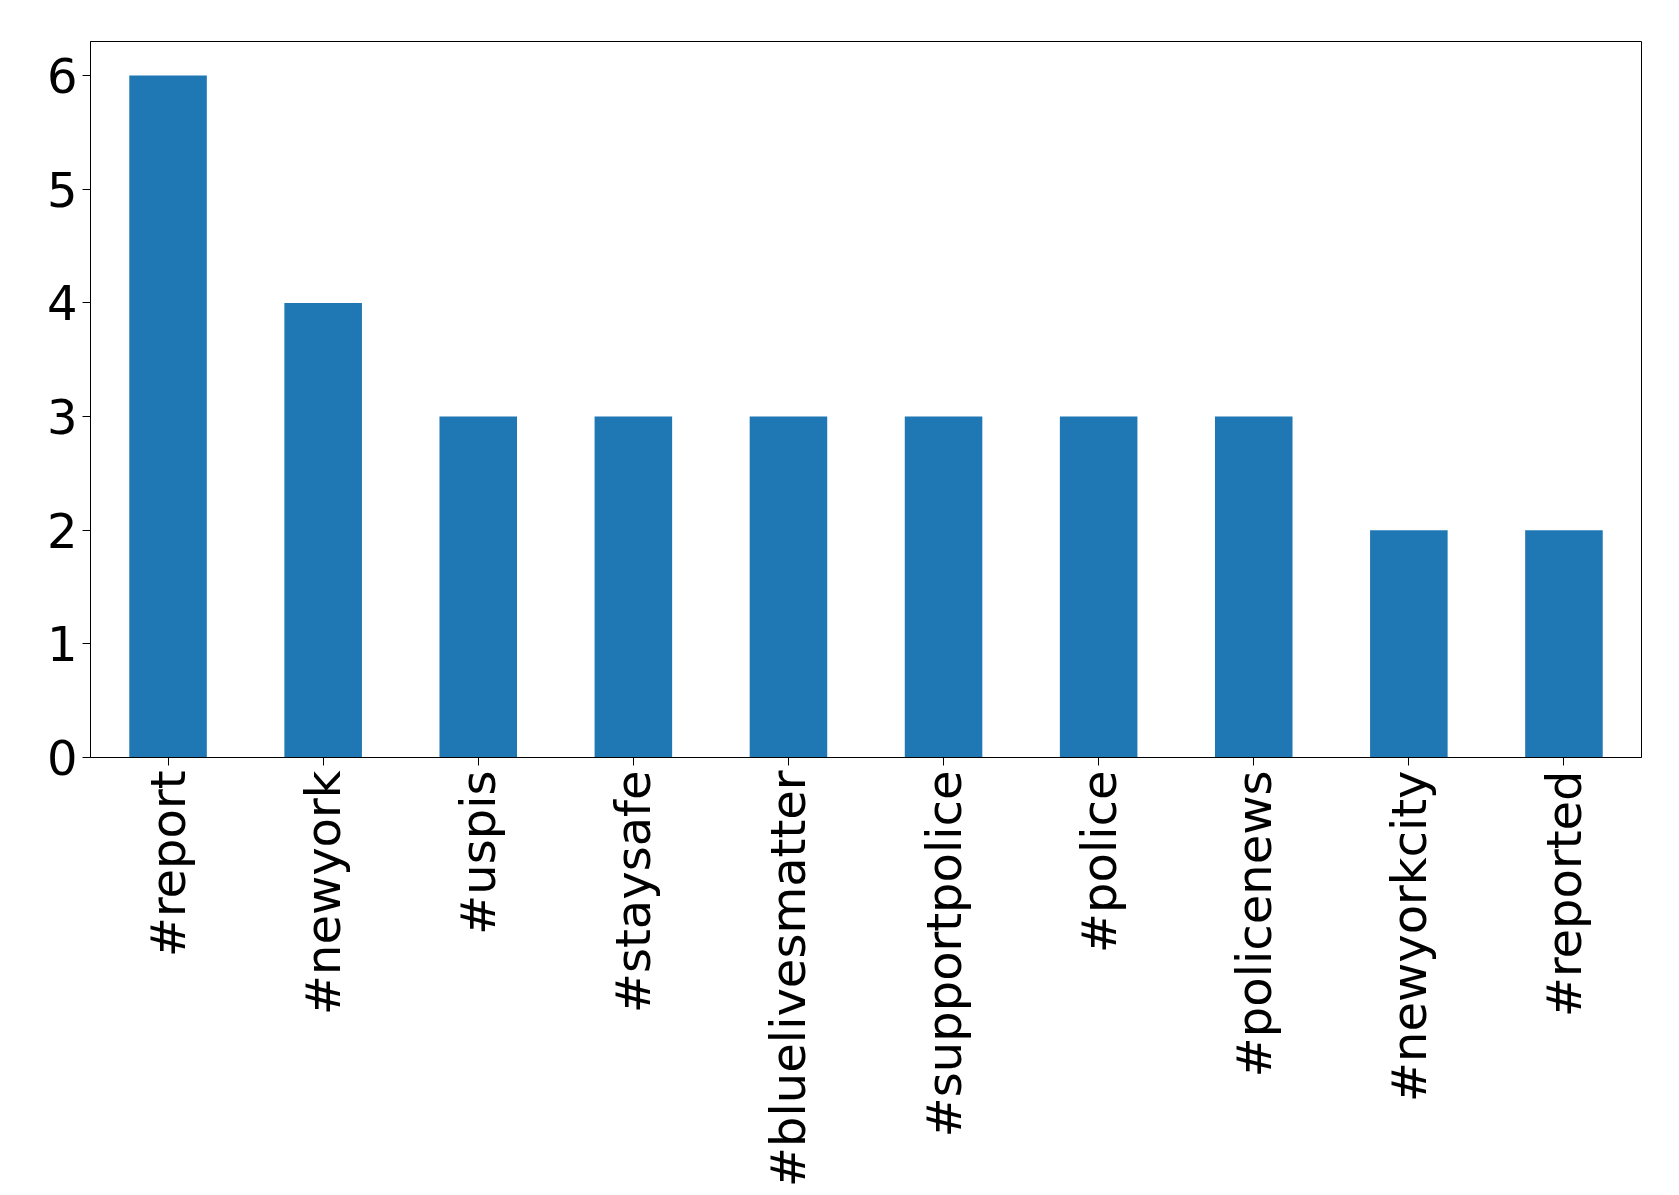  I want to click on x-tick-label: #uspis, so click(478, 852).